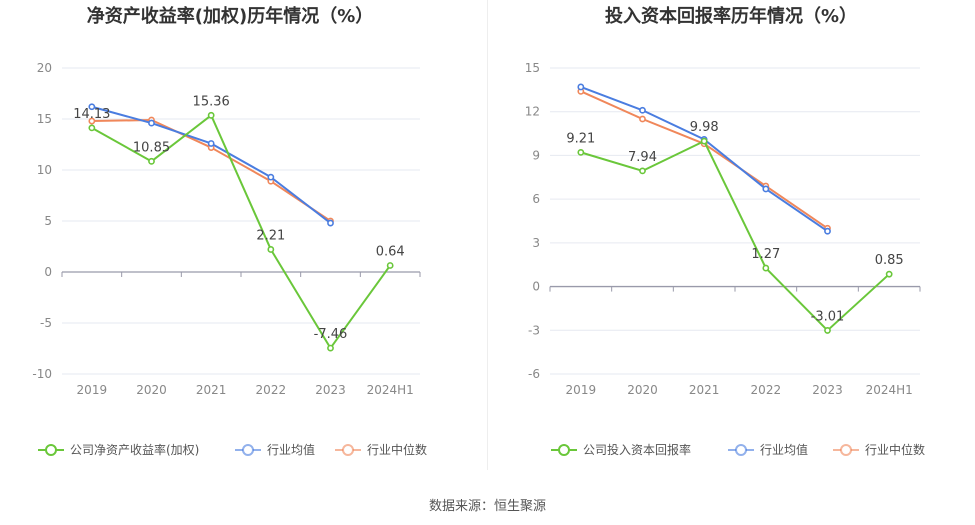  I want to click on y-tick-label: 6, so click(536, 199).